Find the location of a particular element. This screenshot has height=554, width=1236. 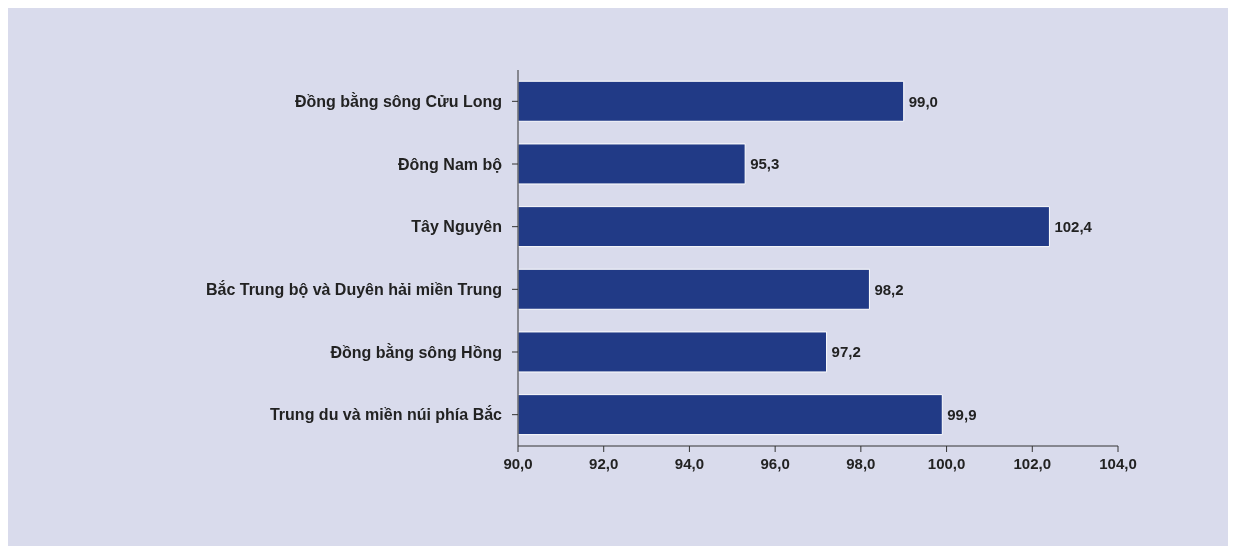

data-label: 102,4 is located at coordinates (1073, 226).